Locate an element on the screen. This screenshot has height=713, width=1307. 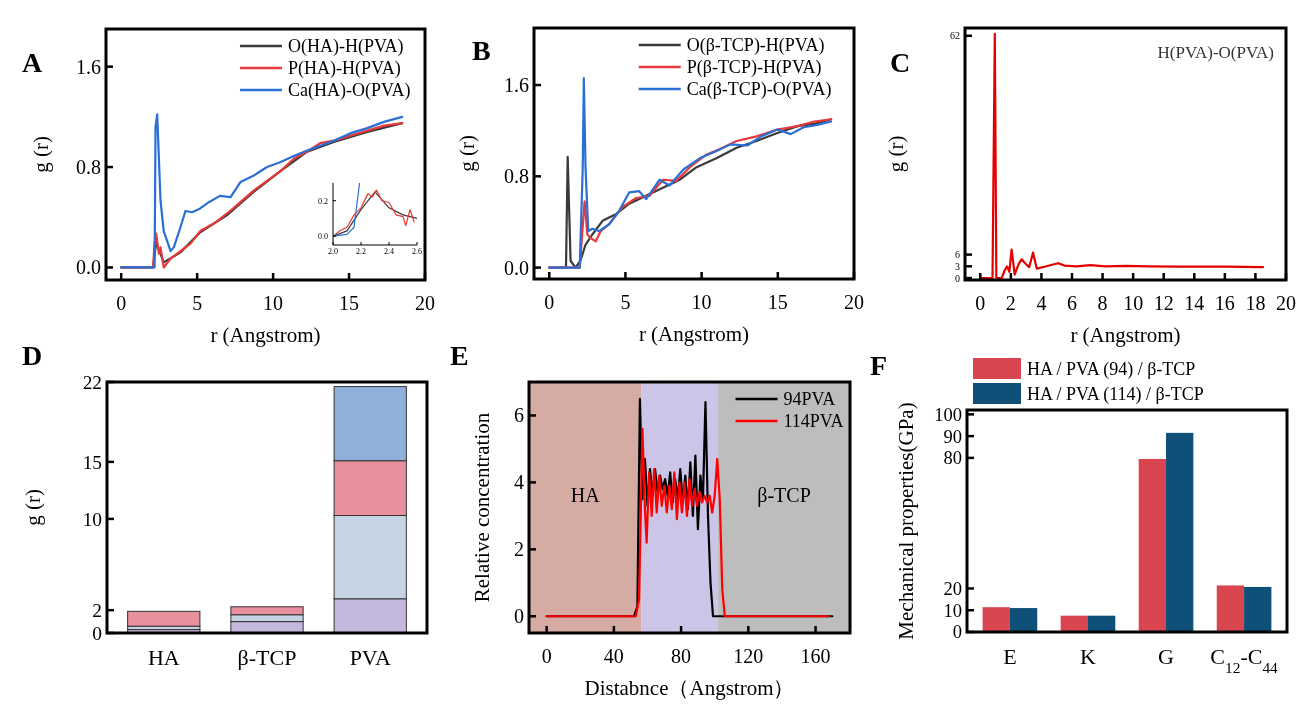
legend-label: O(β-TCP)-H(PVA) is located at coordinates (755, 46).